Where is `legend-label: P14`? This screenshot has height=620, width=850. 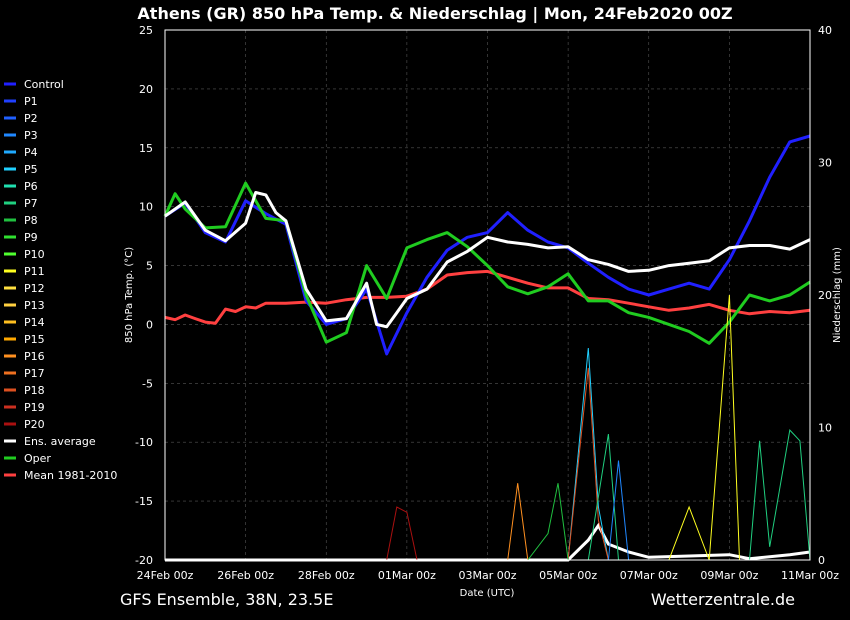
legend-label: P14 is located at coordinates (34, 322).